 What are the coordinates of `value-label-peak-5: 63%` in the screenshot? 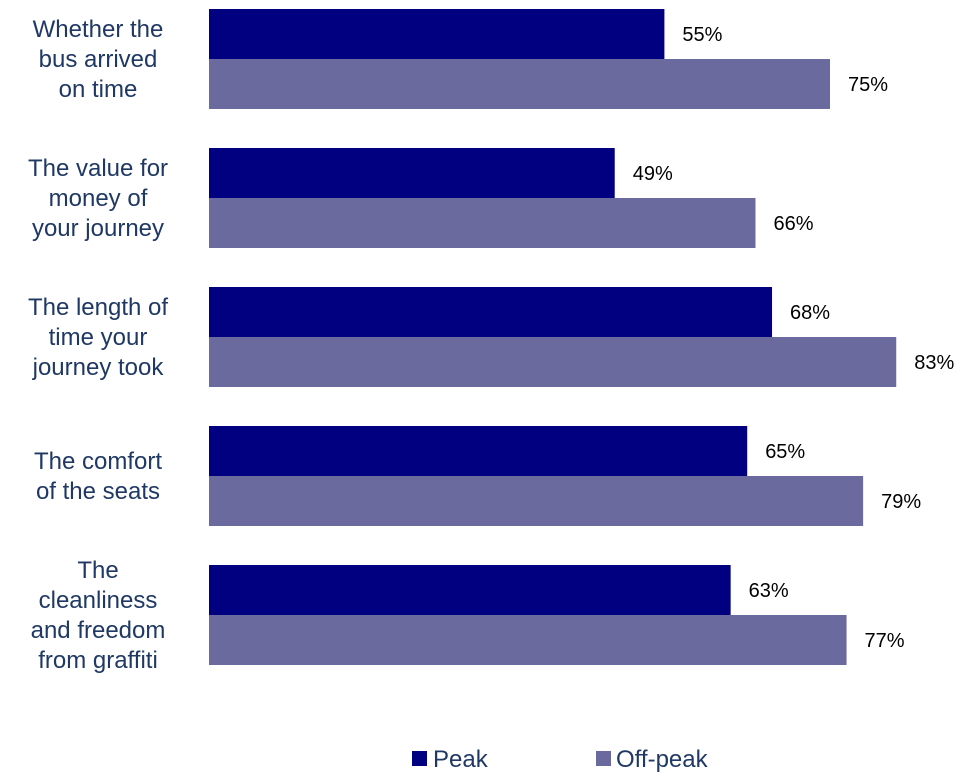 It's located at (769, 591).